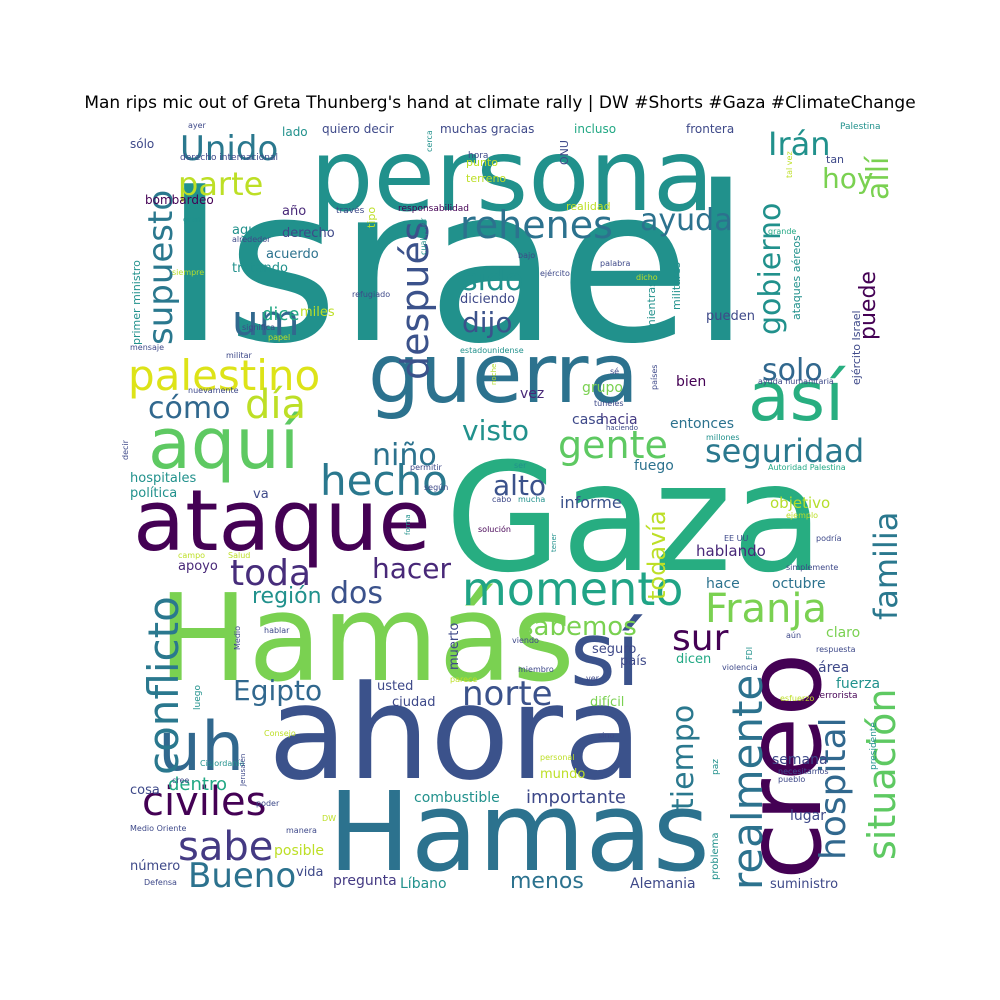 This screenshot has width=1000, height=1000. Describe the element at coordinates (125, 449) in the screenshot. I see `word-decir: decir` at that location.